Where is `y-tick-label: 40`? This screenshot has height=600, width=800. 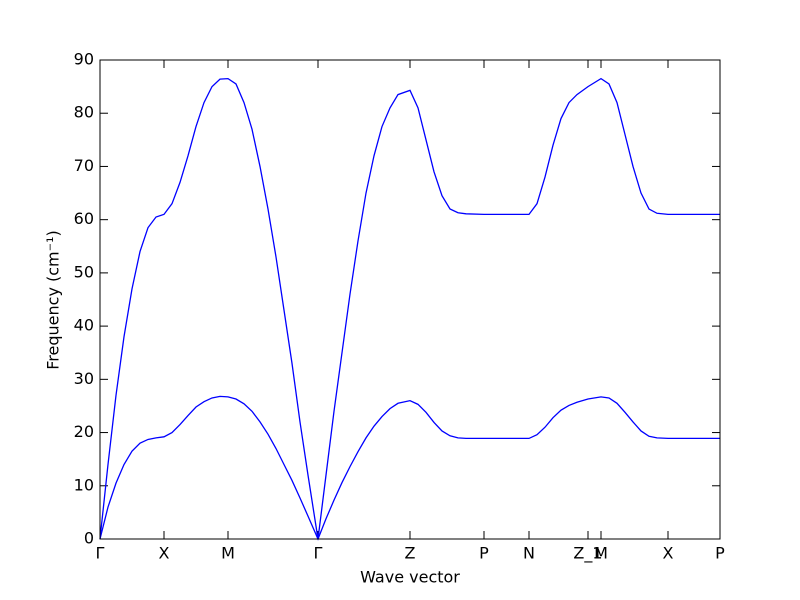 y-tick-label: 40 is located at coordinates (84, 325).